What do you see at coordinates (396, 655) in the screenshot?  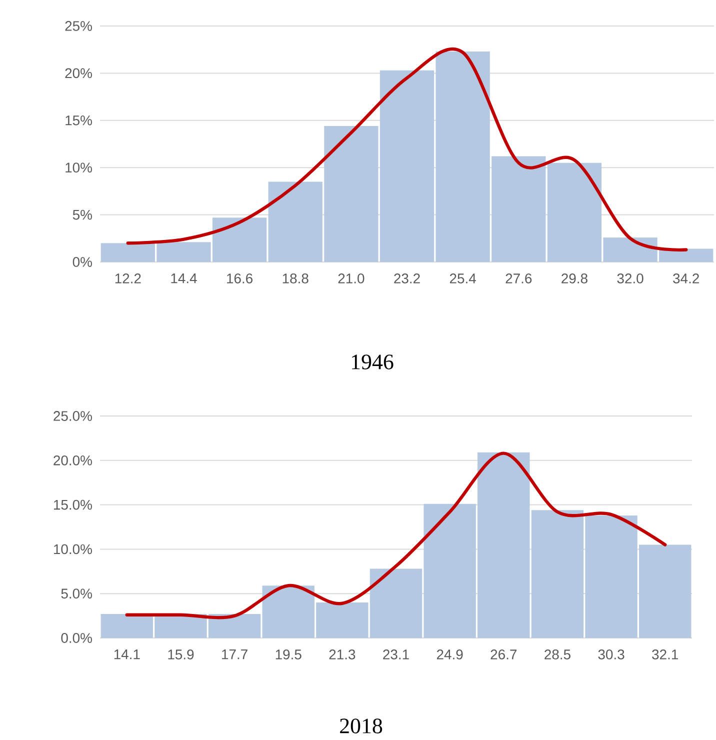 I see `x-tick-label: 23.1` at bounding box center [396, 655].